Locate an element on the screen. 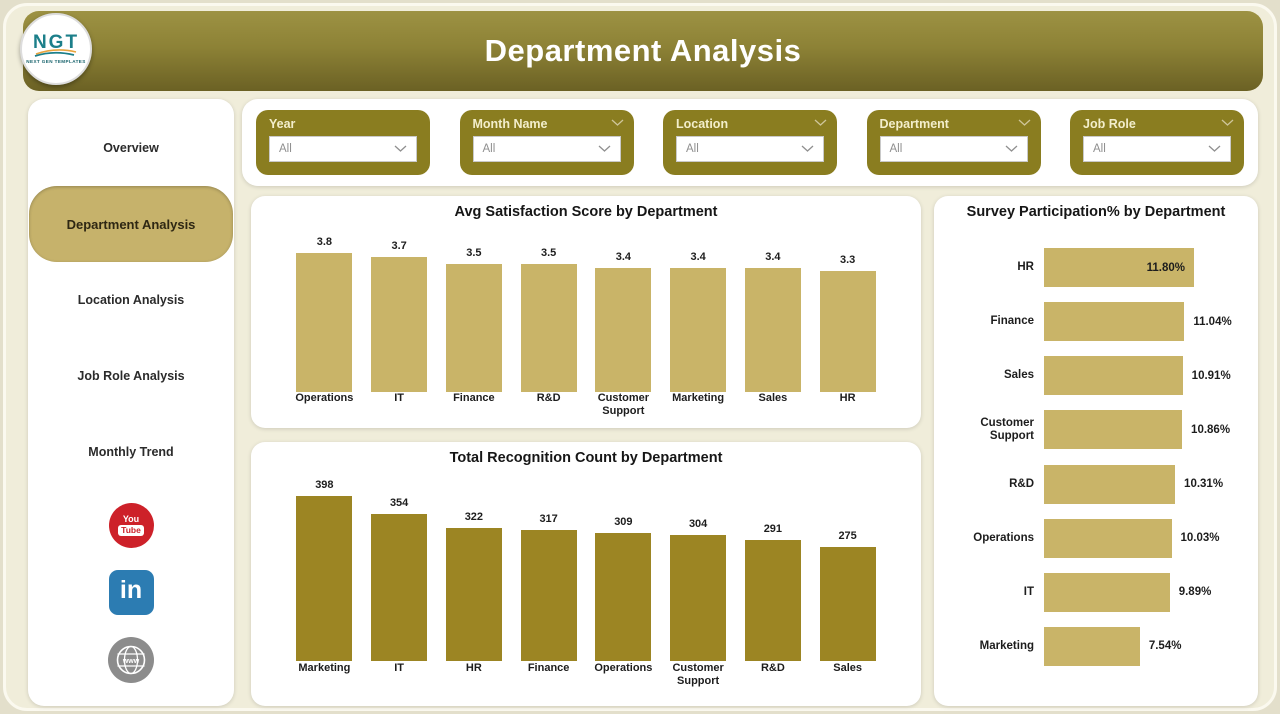 The image size is (1280, 714). ngt-logo: NGT NEXT GEN TEMPLATES is located at coordinates (56, 49).